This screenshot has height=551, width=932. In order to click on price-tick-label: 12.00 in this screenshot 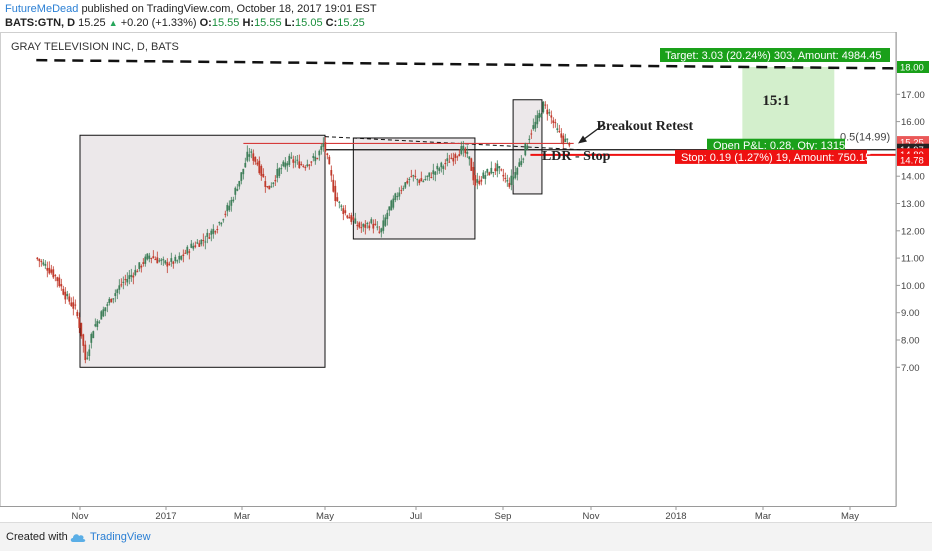, I will do `click(913, 231)`.